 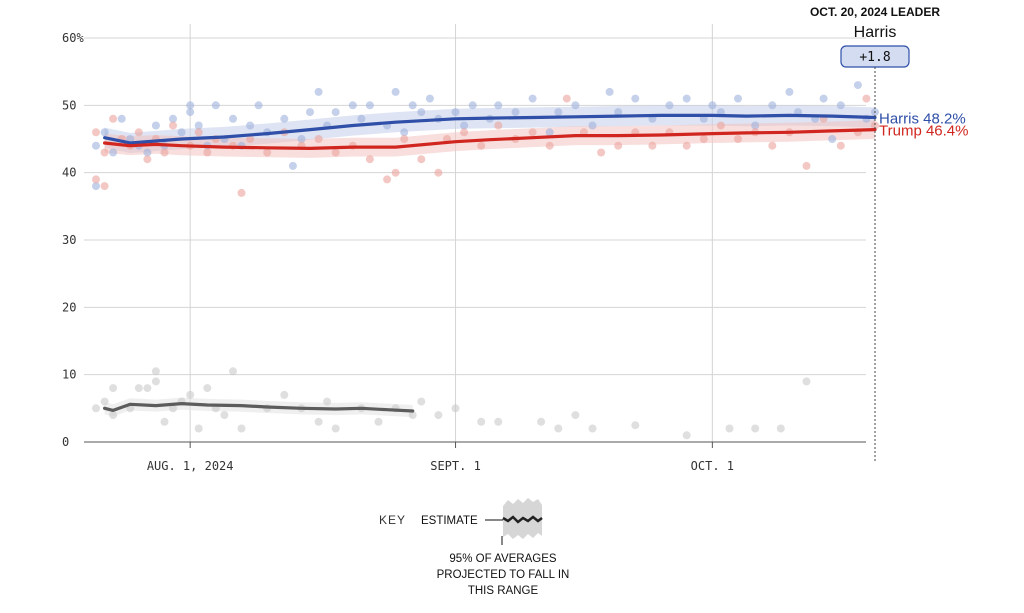 What do you see at coordinates (258, 407) in the screenshot?
I see `other-estimate-line` at bounding box center [258, 407].